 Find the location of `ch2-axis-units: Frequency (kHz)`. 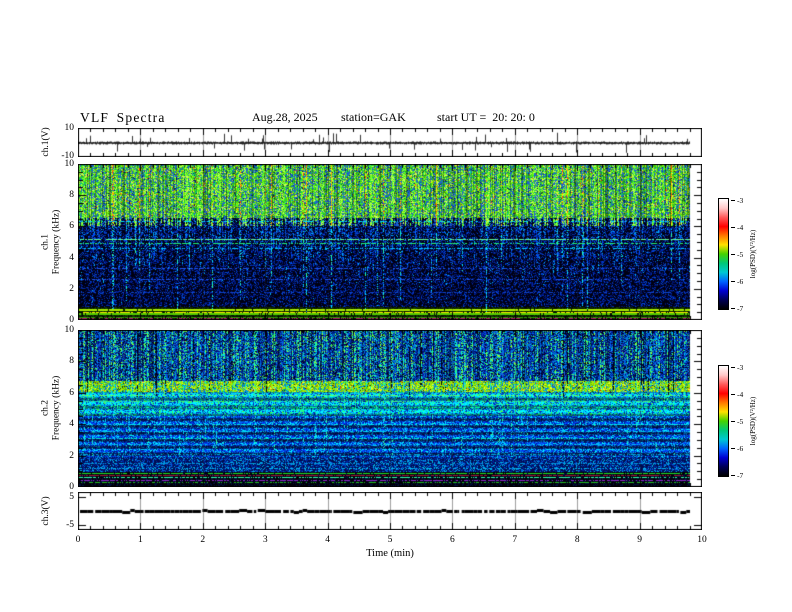

ch2-axis-units: Frequency (kHz) is located at coordinates (56, 408).